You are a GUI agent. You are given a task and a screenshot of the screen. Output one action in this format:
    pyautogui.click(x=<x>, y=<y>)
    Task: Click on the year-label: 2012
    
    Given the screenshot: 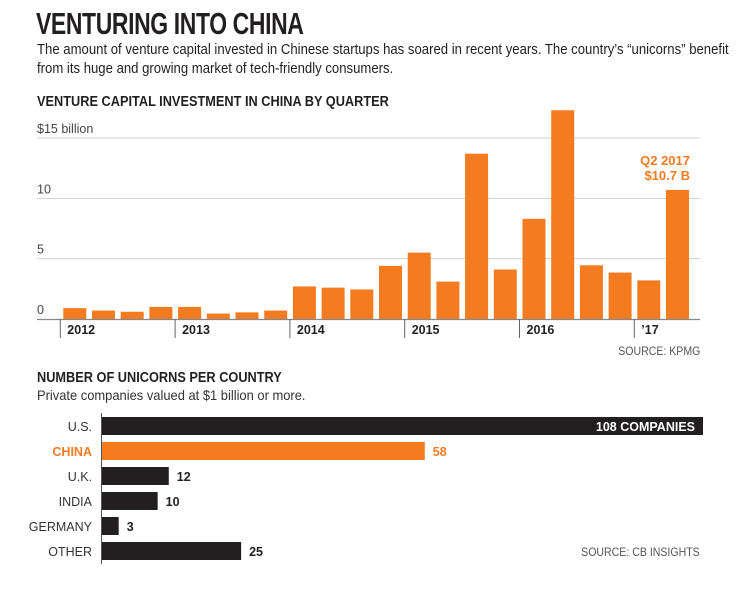 What is the action you would take?
    pyautogui.click(x=81, y=330)
    